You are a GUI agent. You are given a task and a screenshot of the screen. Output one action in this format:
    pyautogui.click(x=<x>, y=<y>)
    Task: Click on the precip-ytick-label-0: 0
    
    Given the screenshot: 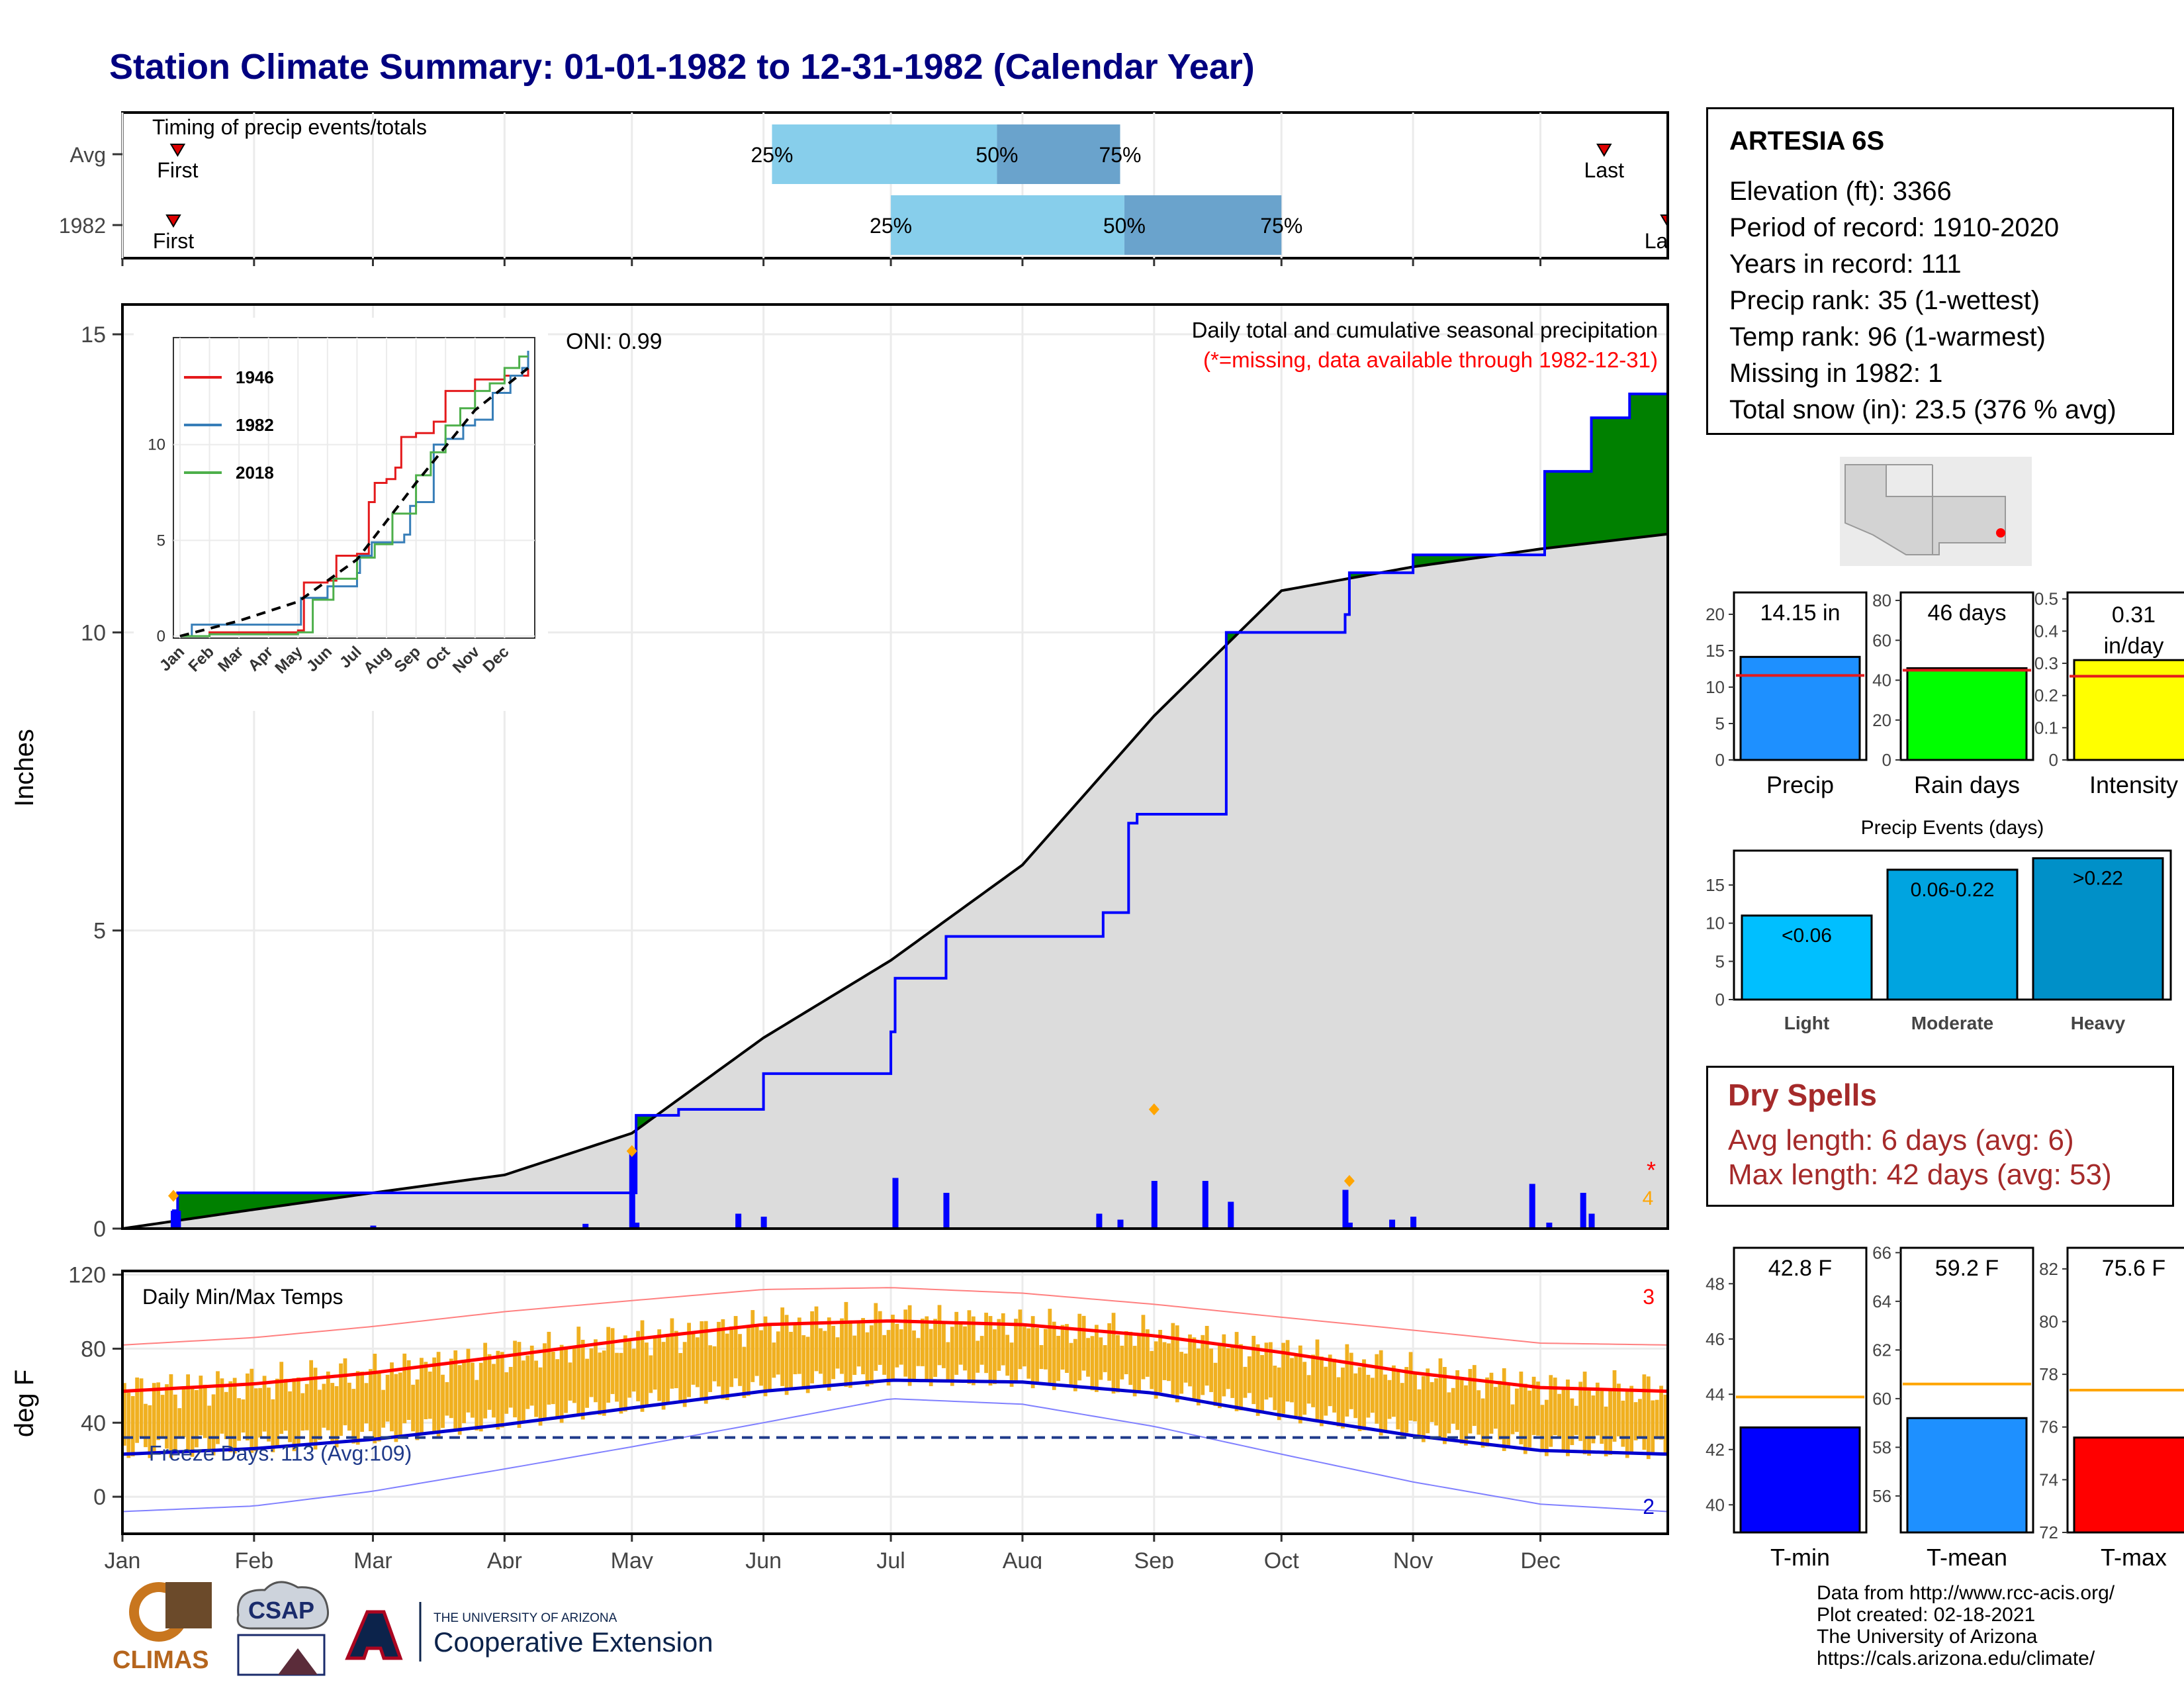 What is the action you would take?
    pyautogui.click(x=100, y=1229)
    